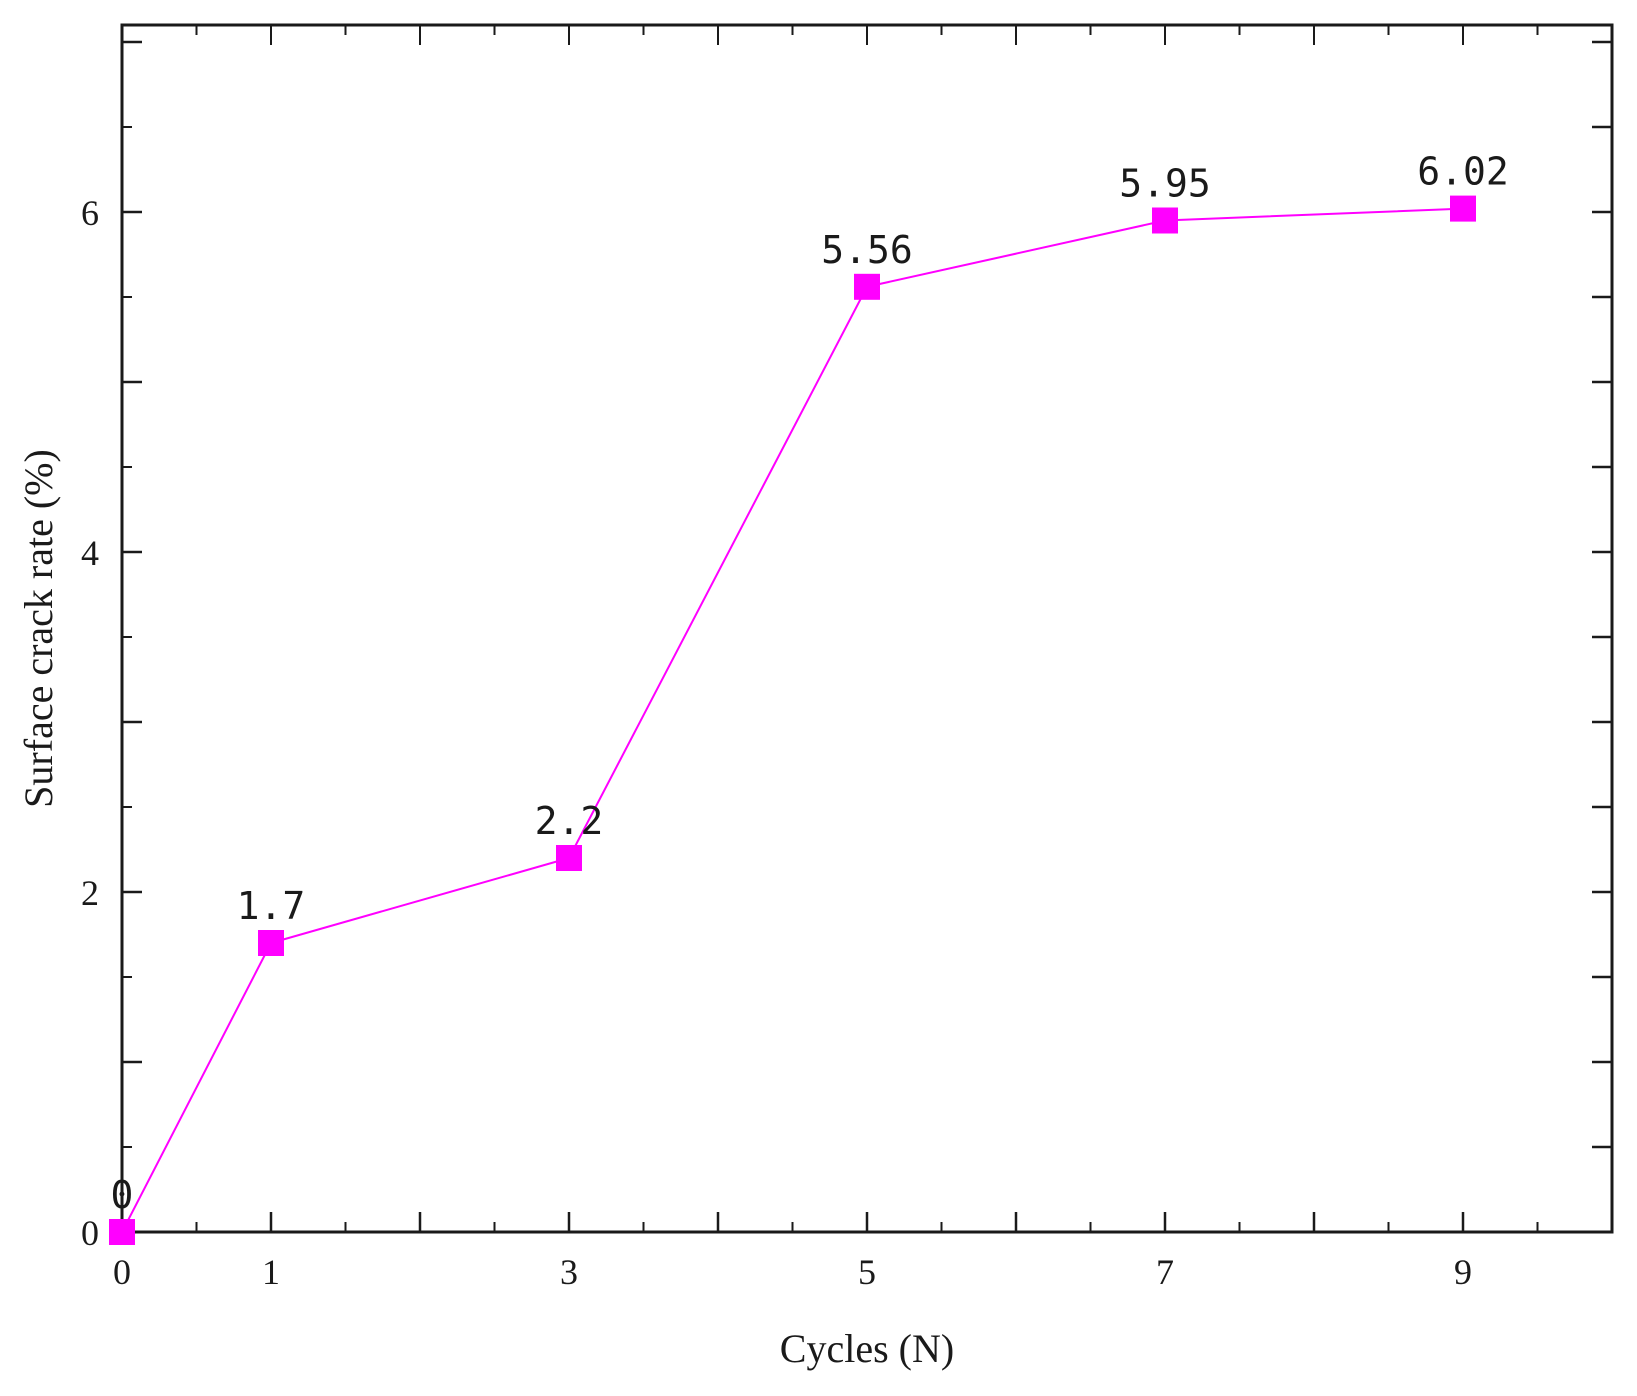  What do you see at coordinates (867, 1272) in the screenshot?
I see `x-tick-label: 5` at bounding box center [867, 1272].